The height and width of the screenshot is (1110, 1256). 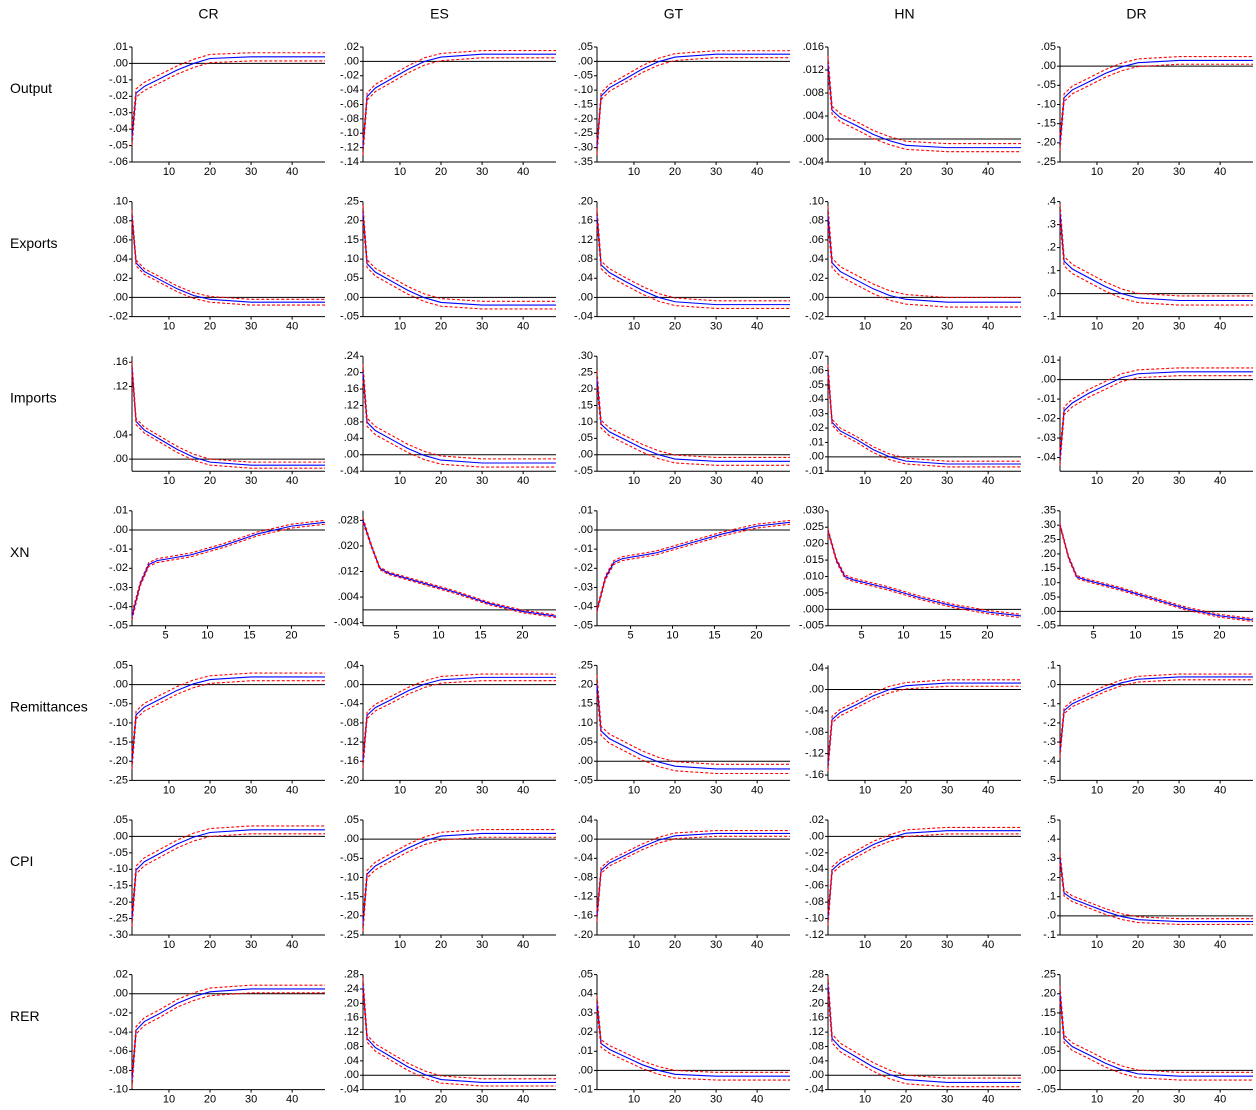 I want to click on y-tick-label: .004, so click(x=348, y=597).